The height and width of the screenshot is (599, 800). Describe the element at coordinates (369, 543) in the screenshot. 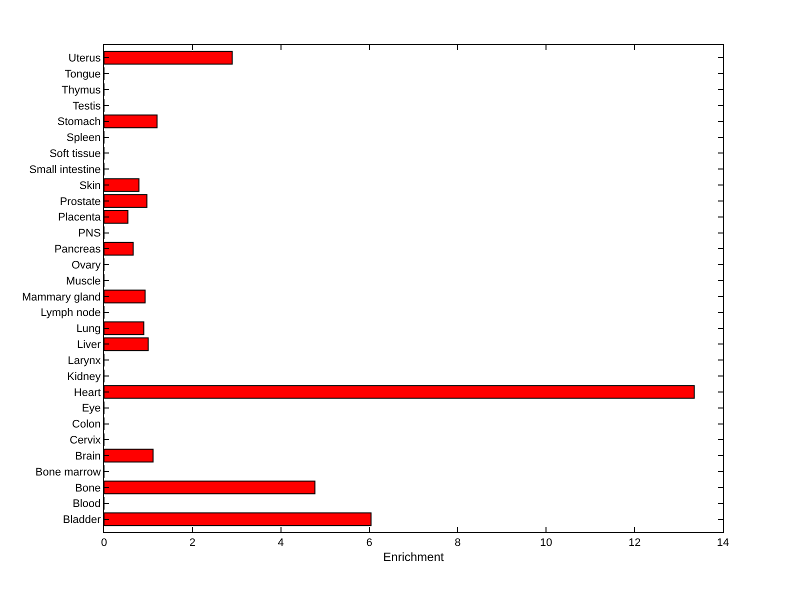

I see `x-tick-label: 6` at that location.